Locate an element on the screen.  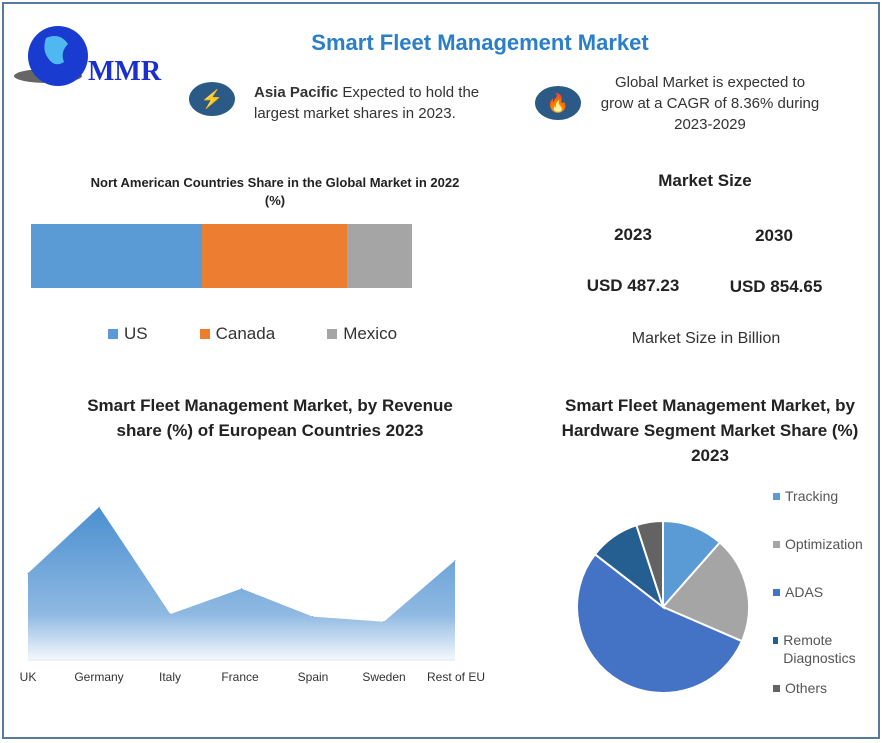
bar-segment-mexico is located at coordinates (379, 256).